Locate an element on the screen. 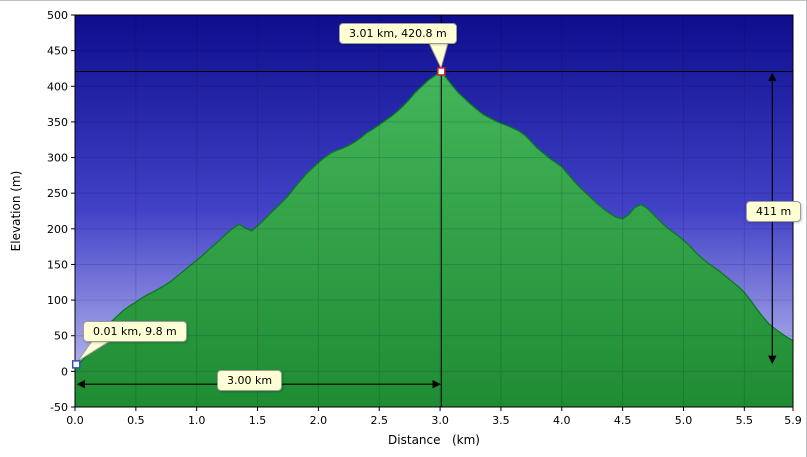  x-tick-label: 4.5 is located at coordinates (623, 420).